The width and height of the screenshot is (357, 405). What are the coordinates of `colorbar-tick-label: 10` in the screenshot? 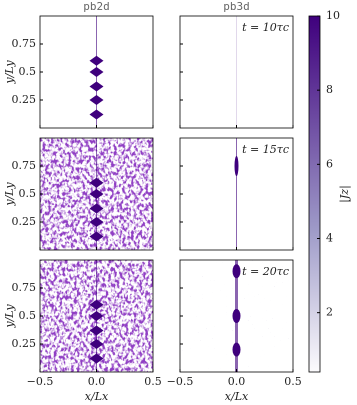 It's located at (333, 15).